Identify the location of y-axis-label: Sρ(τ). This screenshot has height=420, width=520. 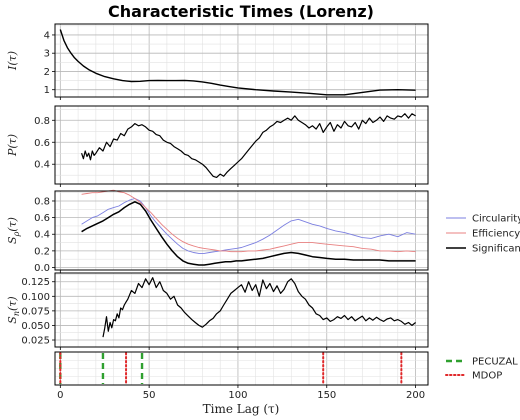
(13, 230).